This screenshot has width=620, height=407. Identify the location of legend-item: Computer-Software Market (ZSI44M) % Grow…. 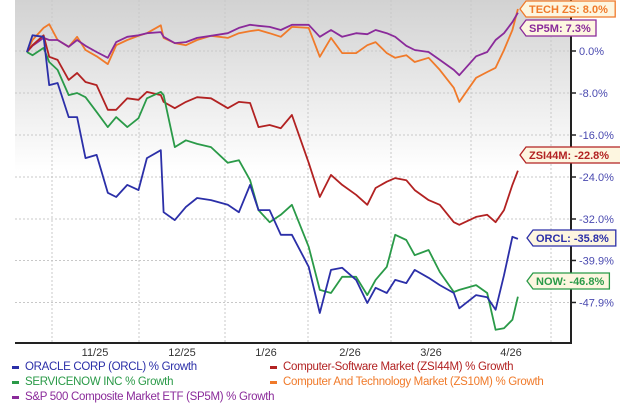
(392, 367).